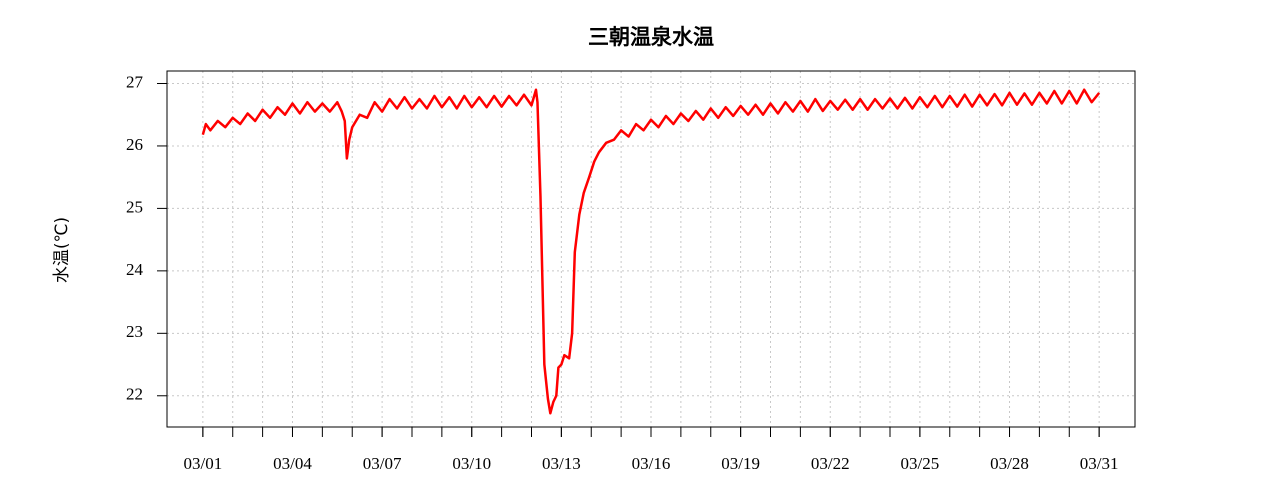 Image resolution: width=1280 pixels, height=500 pixels. I want to click on y-tick-label: 24, so click(135, 269).